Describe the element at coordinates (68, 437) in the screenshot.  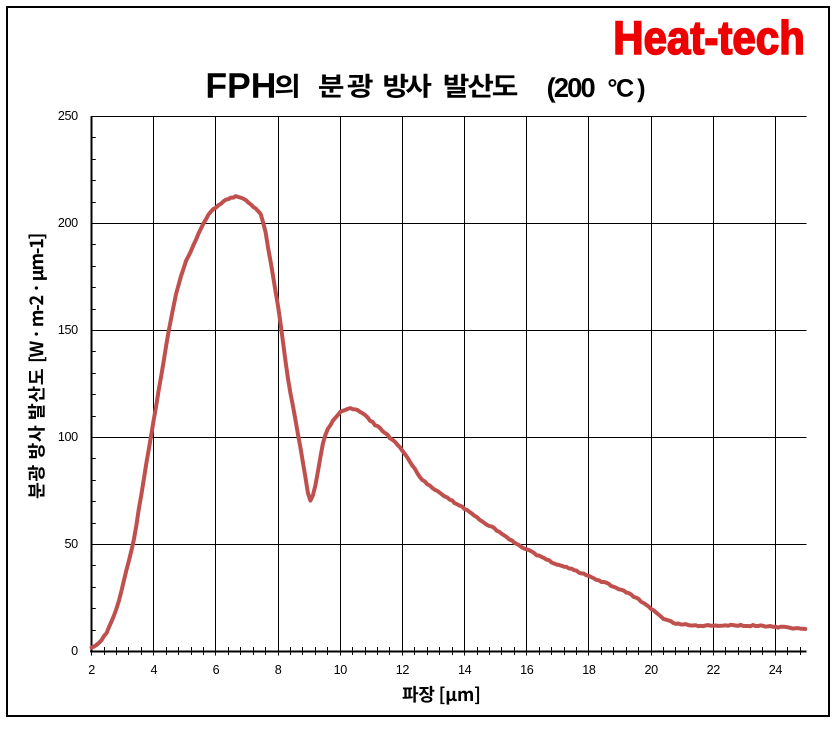
I see `svg-text: 100` at that location.